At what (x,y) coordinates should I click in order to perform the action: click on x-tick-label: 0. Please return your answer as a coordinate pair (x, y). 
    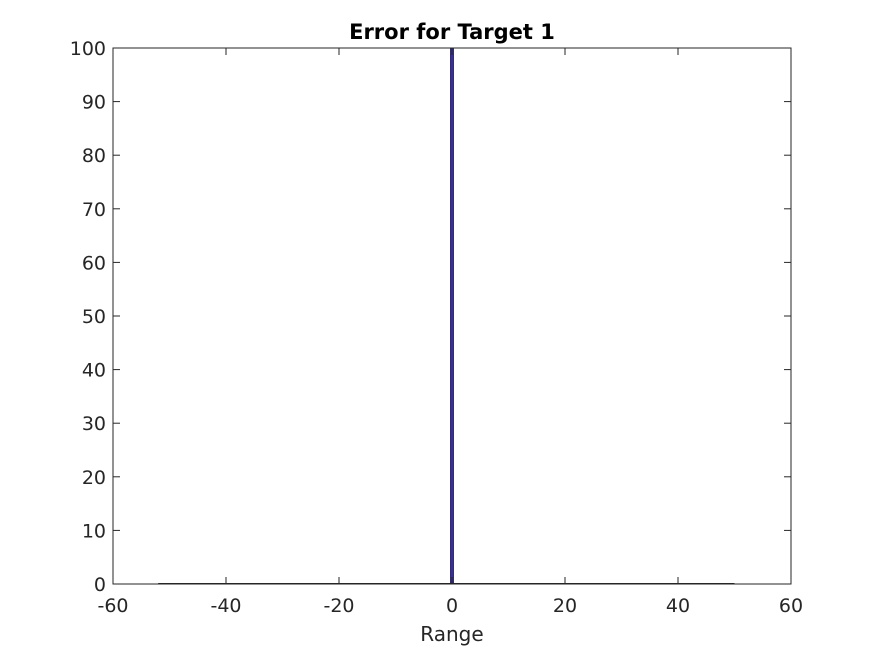
    Looking at the image, I should click on (452, 606).